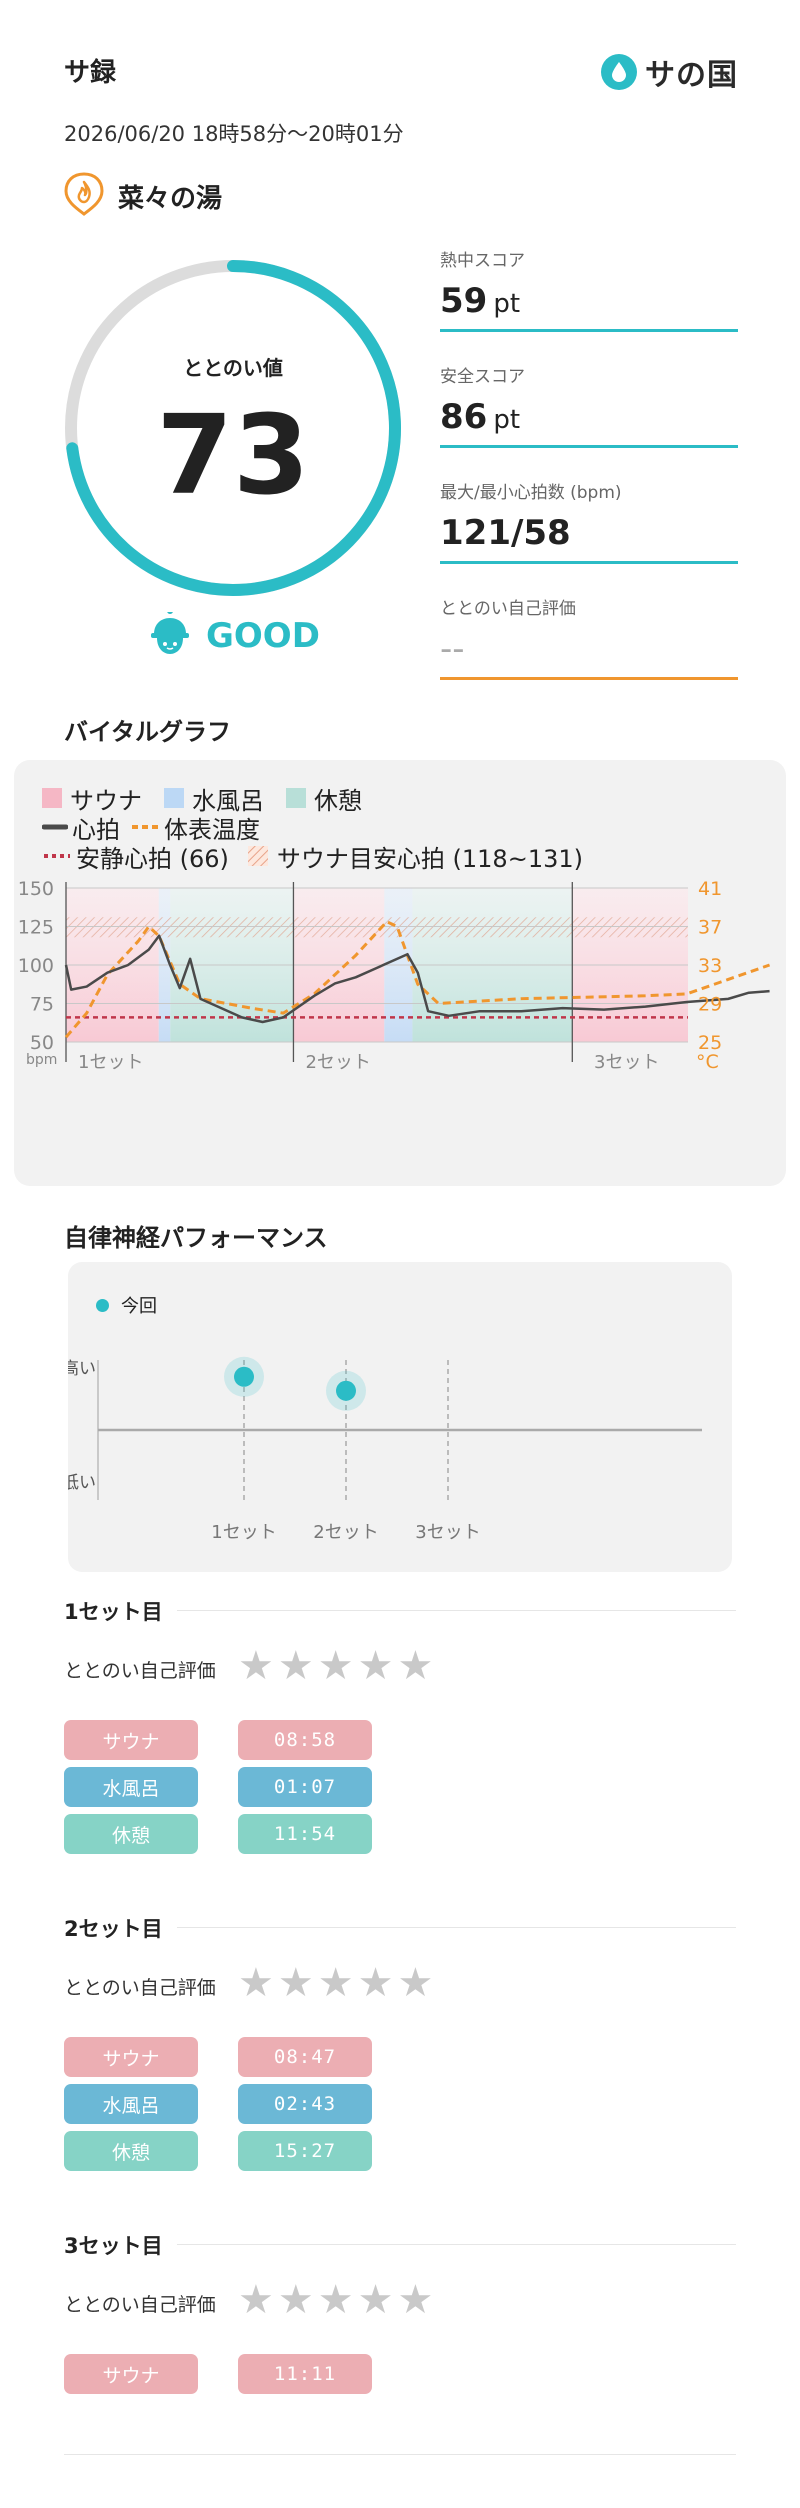  Describe the element at coordinates (464, 417) in the screenshot. I see `safety-score-value: 86` at that location.